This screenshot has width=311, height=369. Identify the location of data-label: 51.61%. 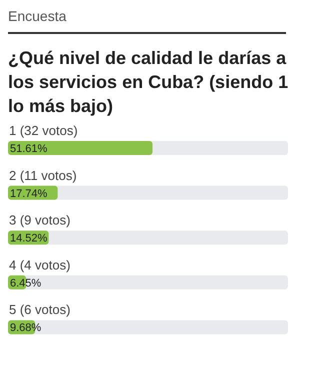
(29, 149).